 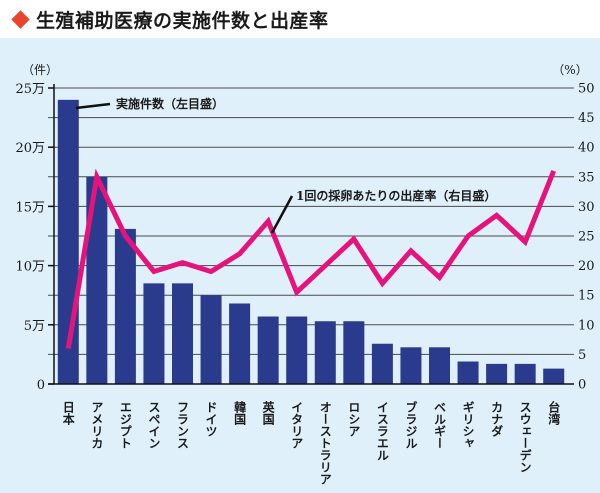 What do you see at coordinates (439, 365) in the screenshot?
I see `bar-ベルギー` at bounding box center [439, 365].